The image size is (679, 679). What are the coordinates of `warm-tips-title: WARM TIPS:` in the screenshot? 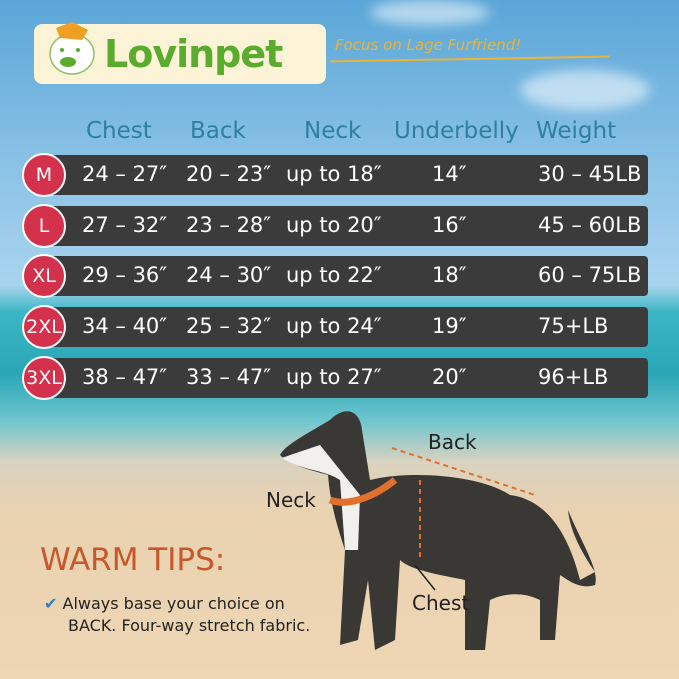 It's located at (133, 560).